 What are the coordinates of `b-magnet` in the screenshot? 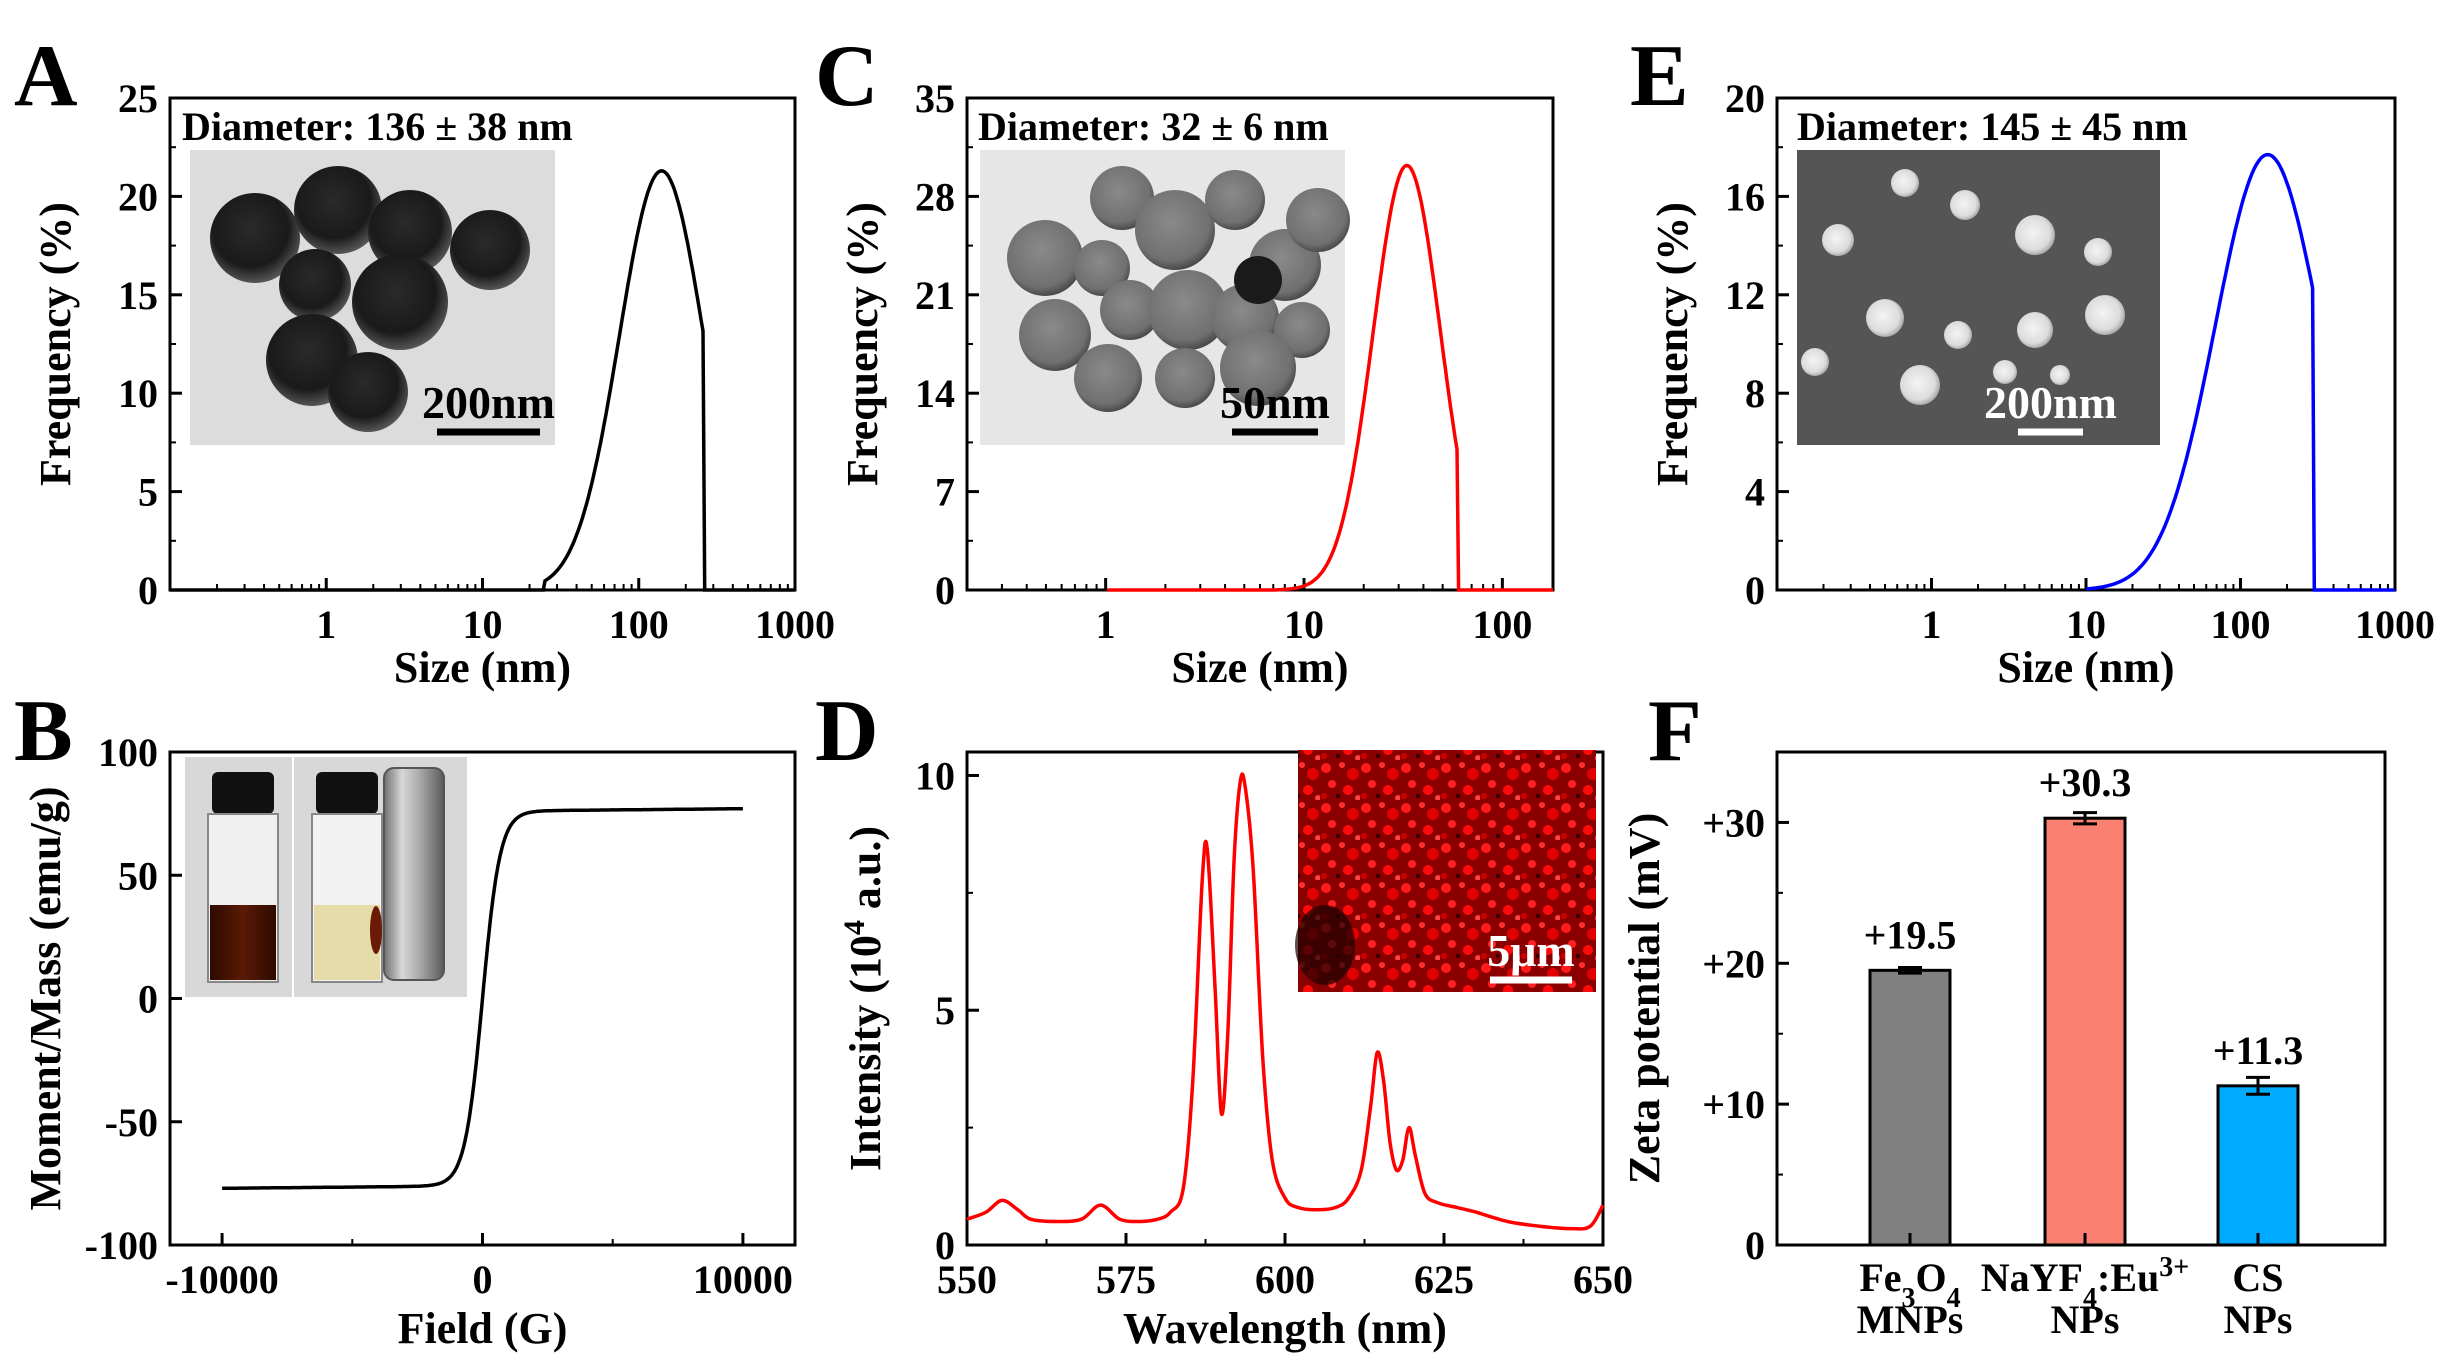 It's located at (414, 874).